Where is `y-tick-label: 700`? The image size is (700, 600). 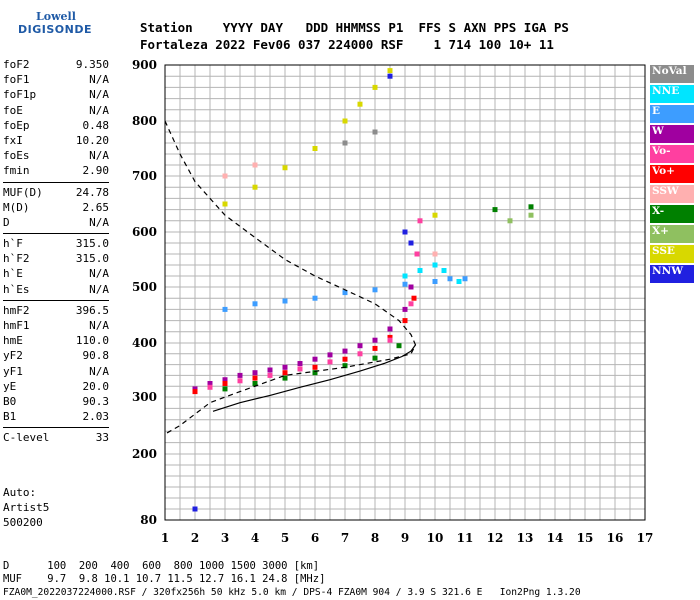
y-tick-label: 700 is located at coordinates (144, 176).